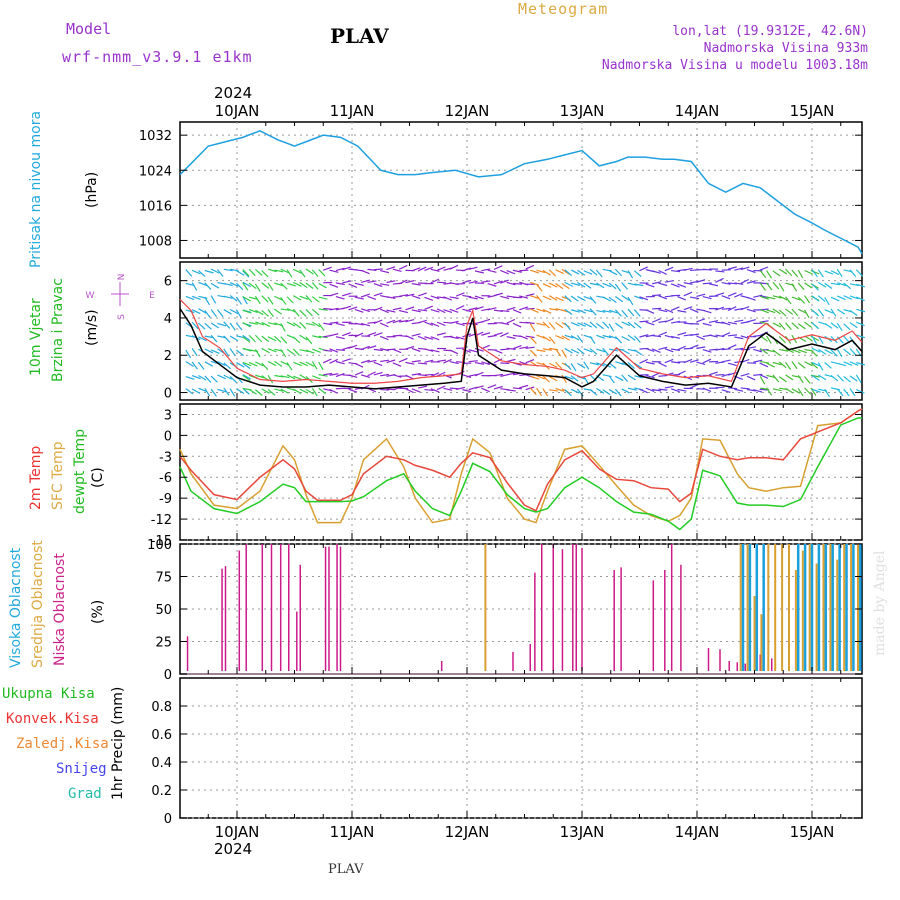 The width and height of the screenshot is (900, 900). Describe the element at coordinates (155, 171) in the screenshot. I see `y-tick-label: 1024` at that location.